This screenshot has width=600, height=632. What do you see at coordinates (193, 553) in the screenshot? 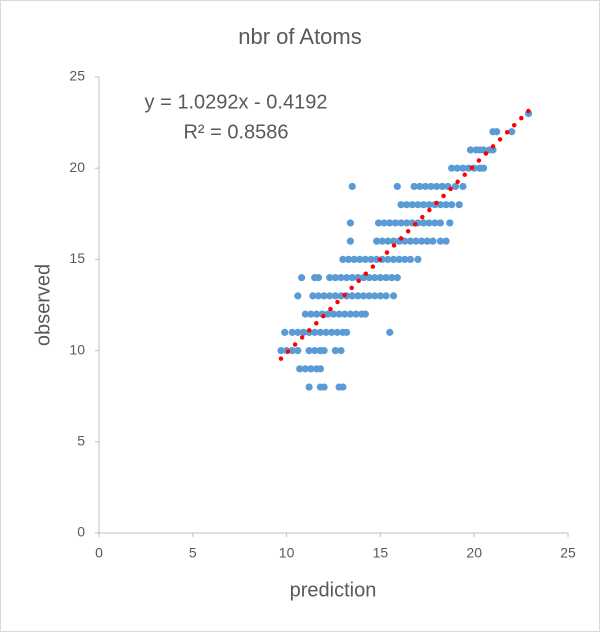
I see `x-tick-label: 5` at bounding box center [193, 553].